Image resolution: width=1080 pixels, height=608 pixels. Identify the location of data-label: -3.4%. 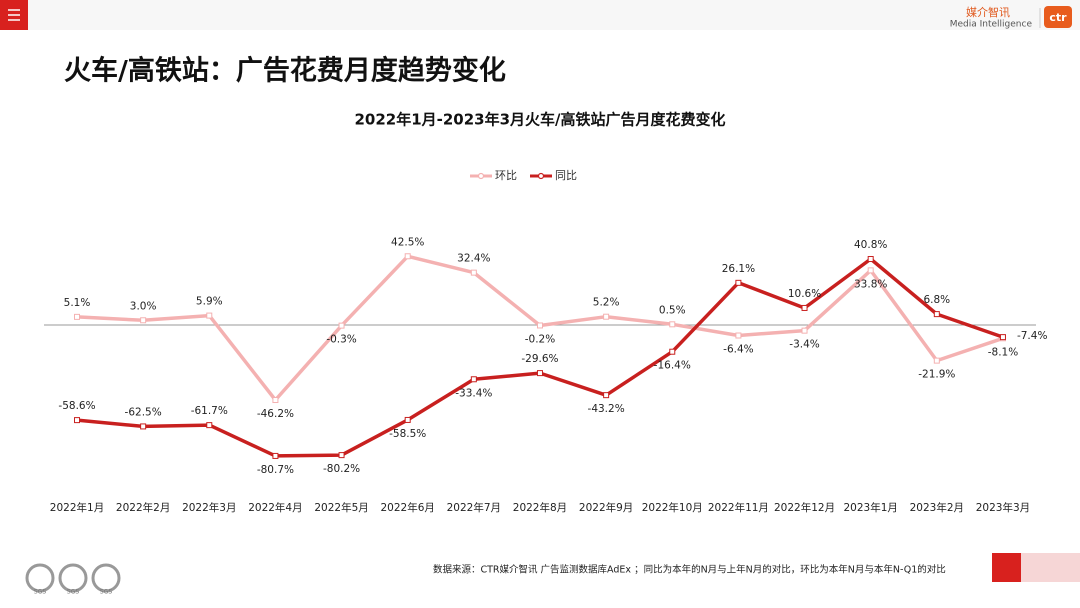
(804, 345).